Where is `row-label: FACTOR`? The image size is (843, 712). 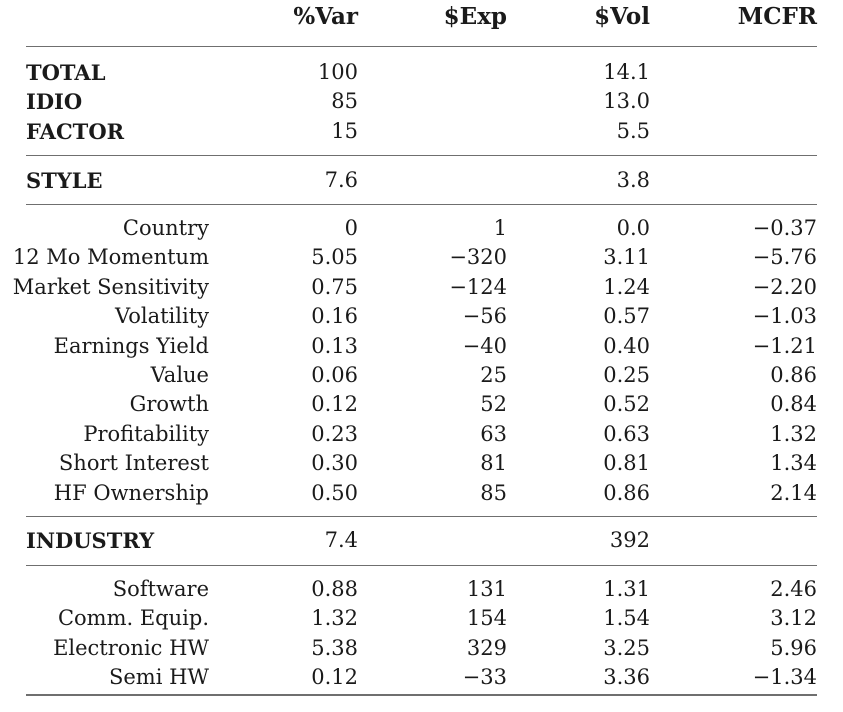
row-label: FACTOR is located at coordinates (75, 131).